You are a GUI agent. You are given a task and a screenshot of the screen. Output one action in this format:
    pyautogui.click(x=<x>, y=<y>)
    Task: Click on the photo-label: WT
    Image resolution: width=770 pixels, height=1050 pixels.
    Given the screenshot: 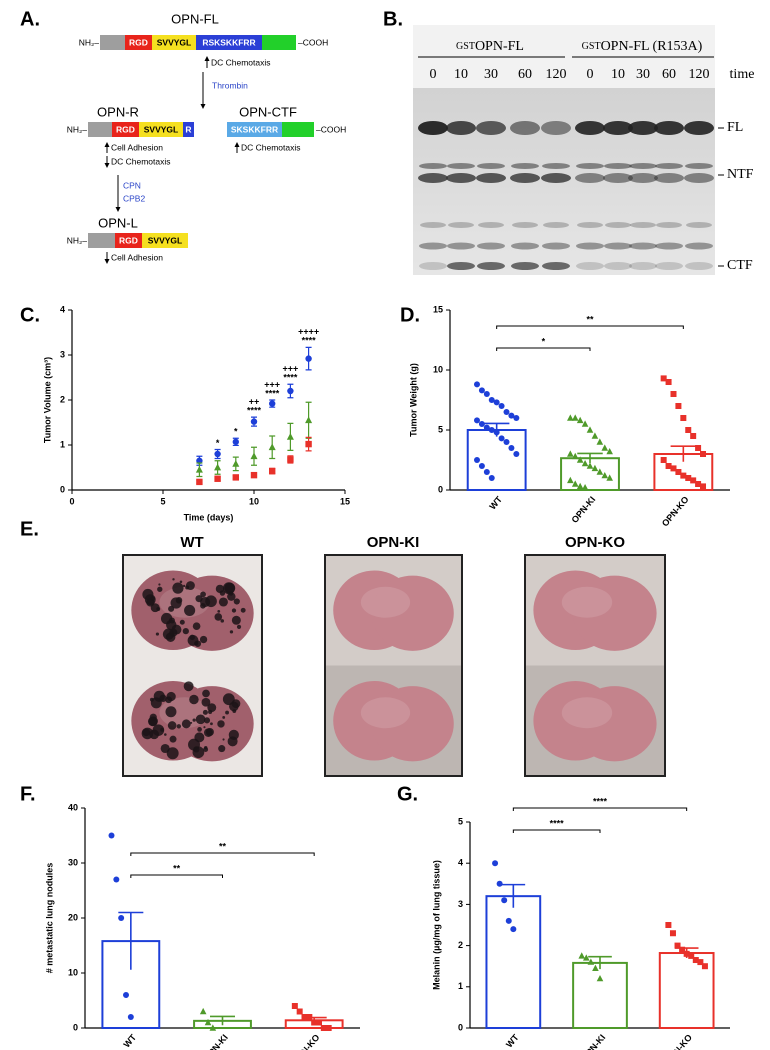 What is the action you would take?
    pyautogui.click(x=191, y=542)
    